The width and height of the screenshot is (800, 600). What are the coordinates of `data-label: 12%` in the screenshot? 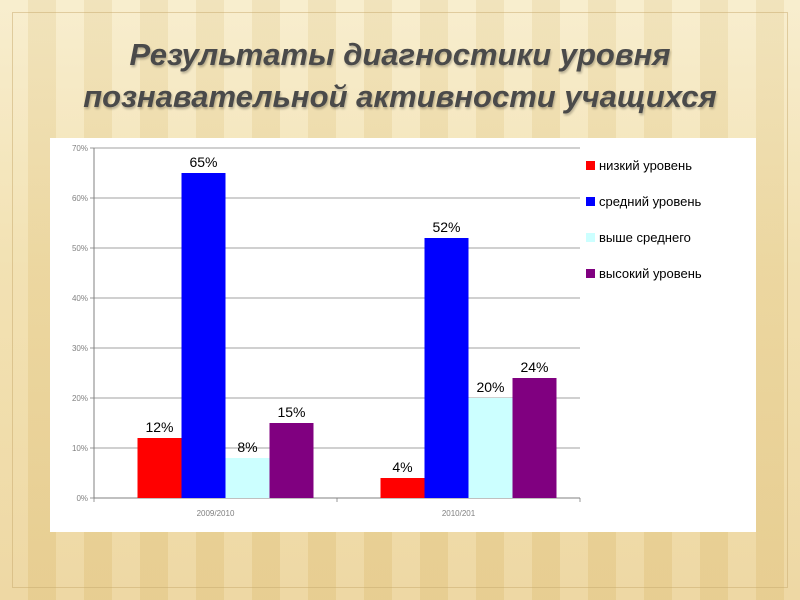 It's located at (159, 427).